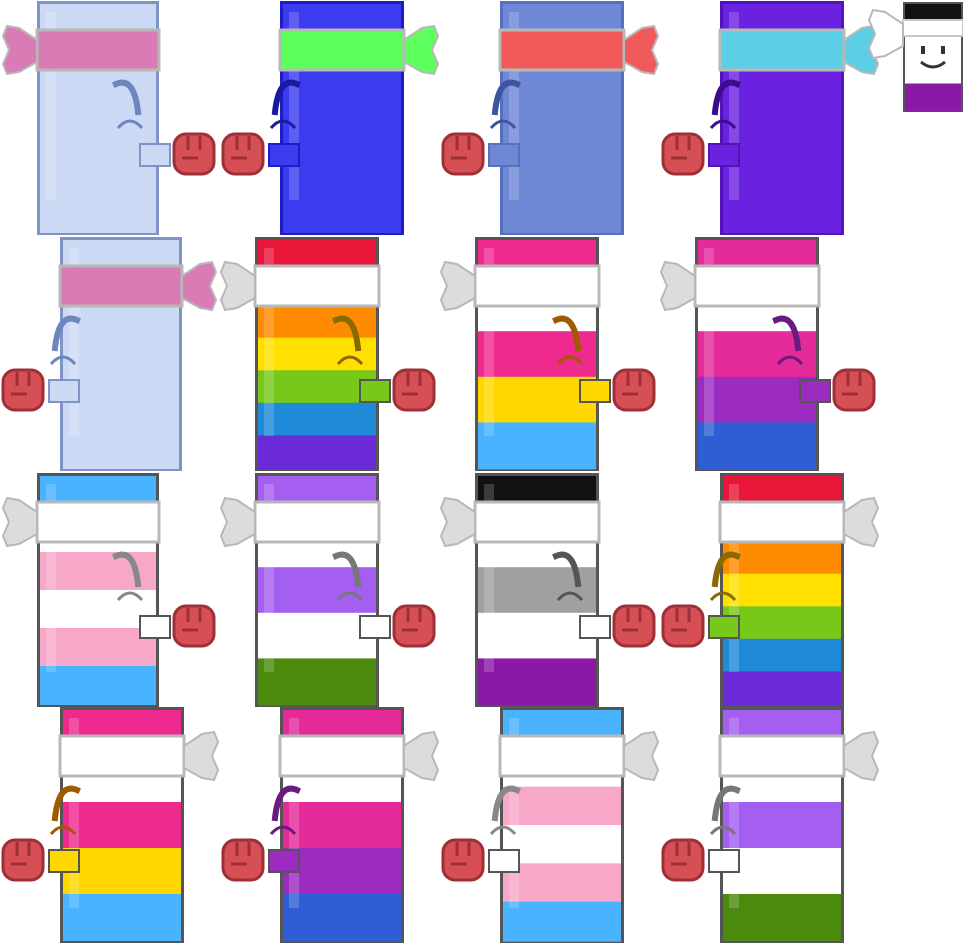 The image size is (963, 944). I want to click on sprite-blue-headband, so click(330, 118).